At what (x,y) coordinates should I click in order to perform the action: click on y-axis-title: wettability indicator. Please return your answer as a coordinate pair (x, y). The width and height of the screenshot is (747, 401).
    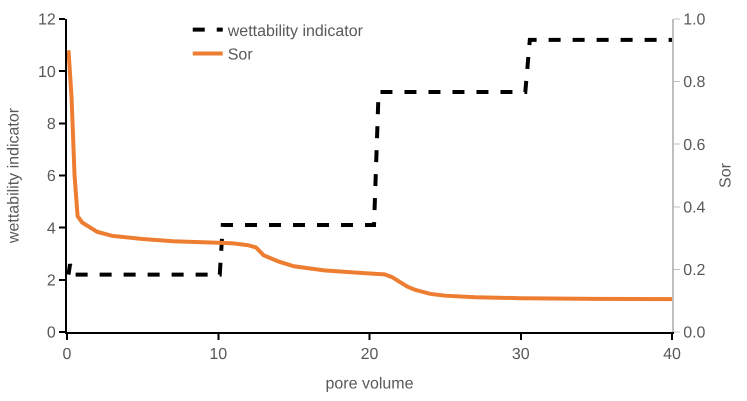
    Looking at the image, I should click on (13, 175).